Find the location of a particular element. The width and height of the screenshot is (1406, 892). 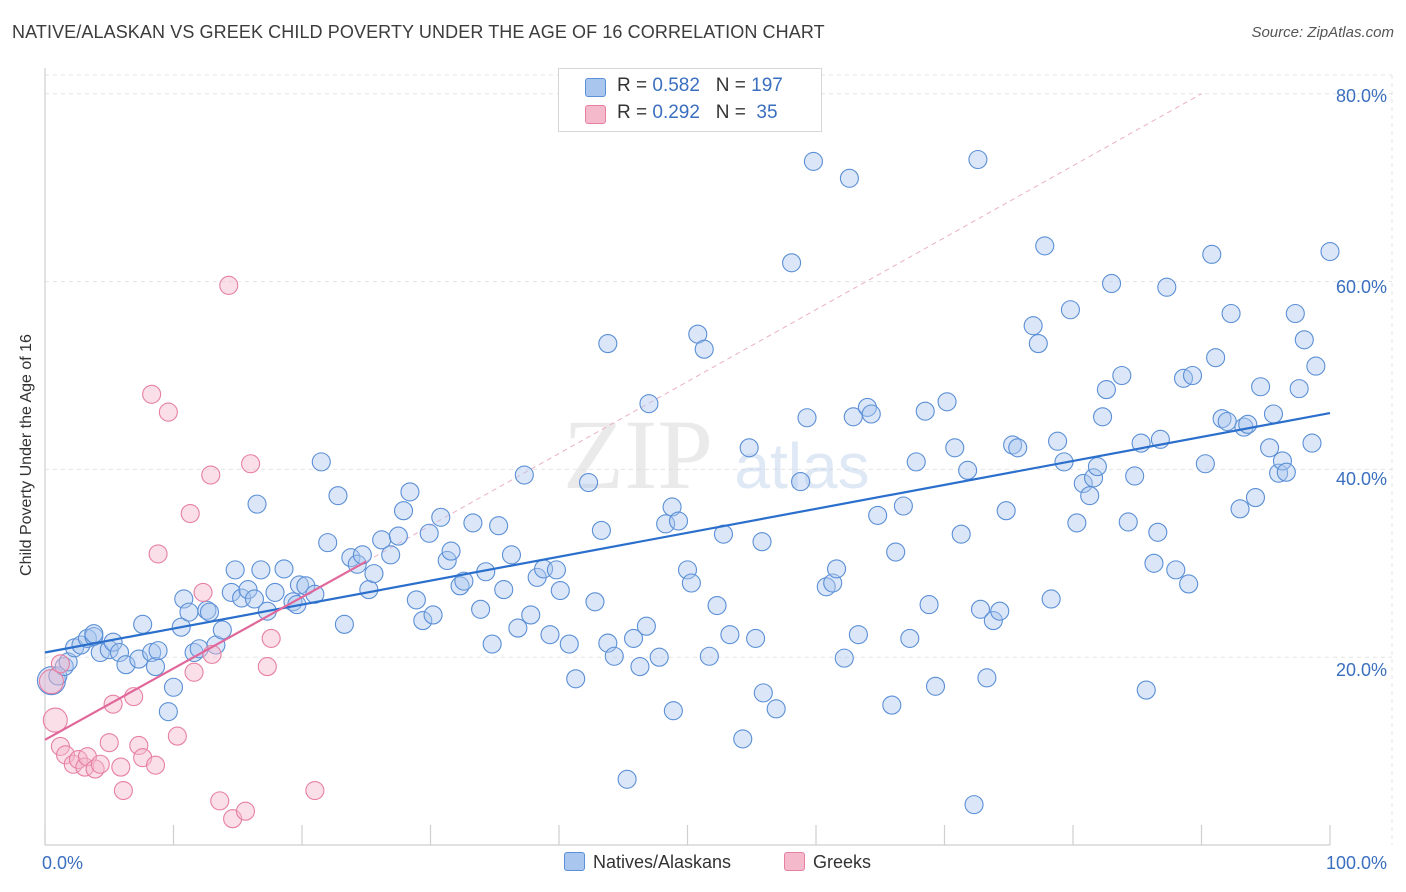

legend-row-greeks: R = 0.292 N = 35 is located at coordinates (690, 113).